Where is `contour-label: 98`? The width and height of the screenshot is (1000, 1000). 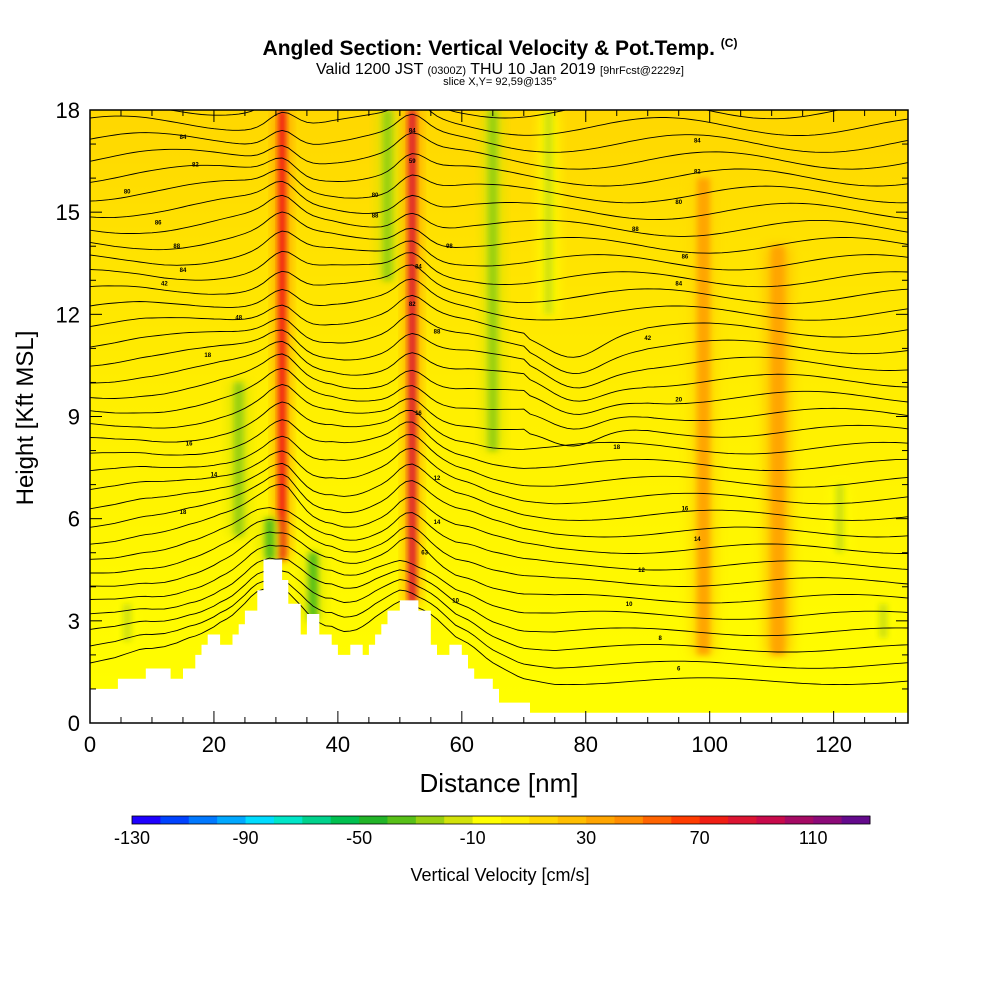
contour-label: 98 is located at coordinates (449, 247).